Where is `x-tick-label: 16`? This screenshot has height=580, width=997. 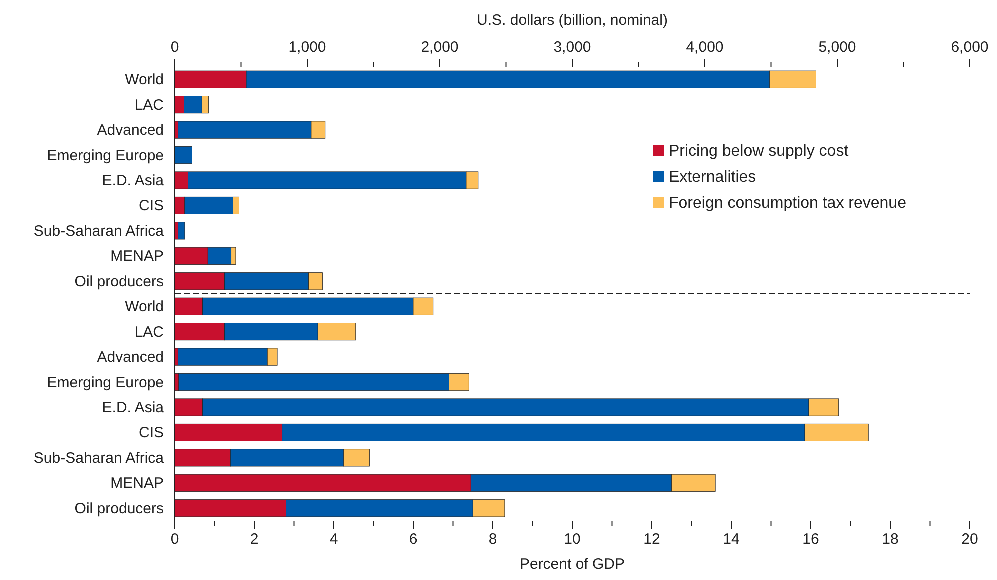
x-tick-label: 16 is located at coordinates (811, 539).